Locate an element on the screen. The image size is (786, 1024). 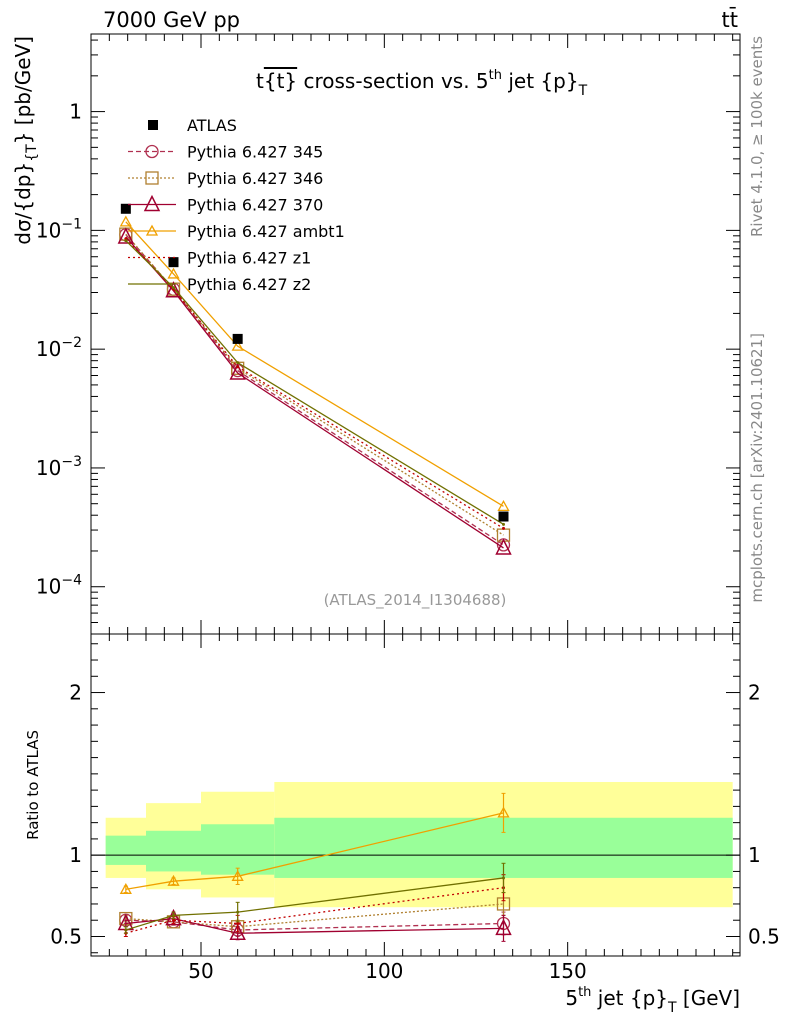
ratio-ytick-label-right: 2 is located at coordinates (754, 693).